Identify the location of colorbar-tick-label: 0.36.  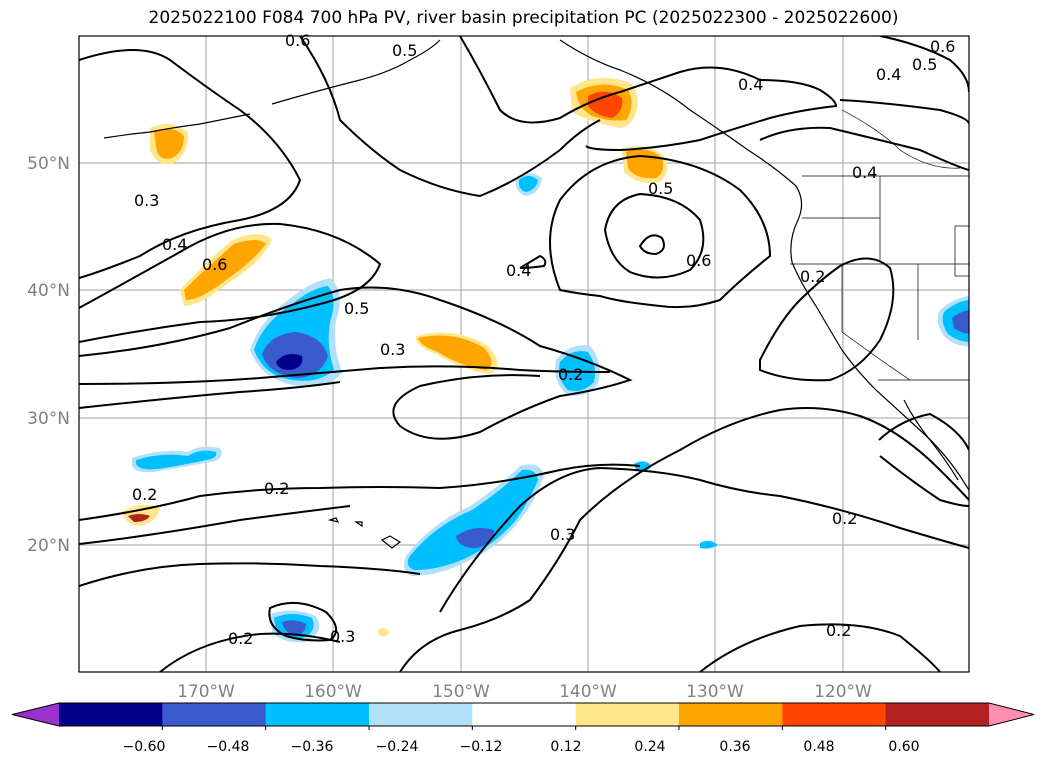
(734, 747).